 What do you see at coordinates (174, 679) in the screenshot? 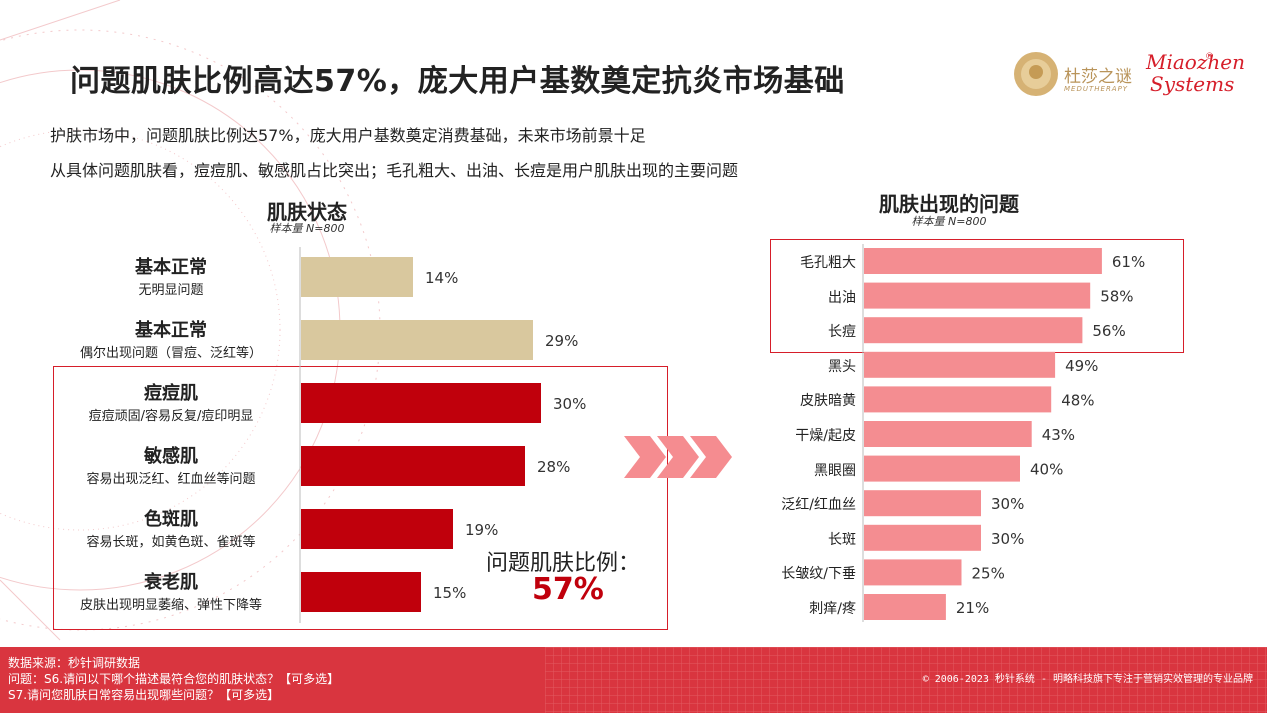
I see `footer-question-1: 问题：S6.请问以下哪个描述最符合您的肌肤状态？【可多选】` at bounding box center [174, 679].